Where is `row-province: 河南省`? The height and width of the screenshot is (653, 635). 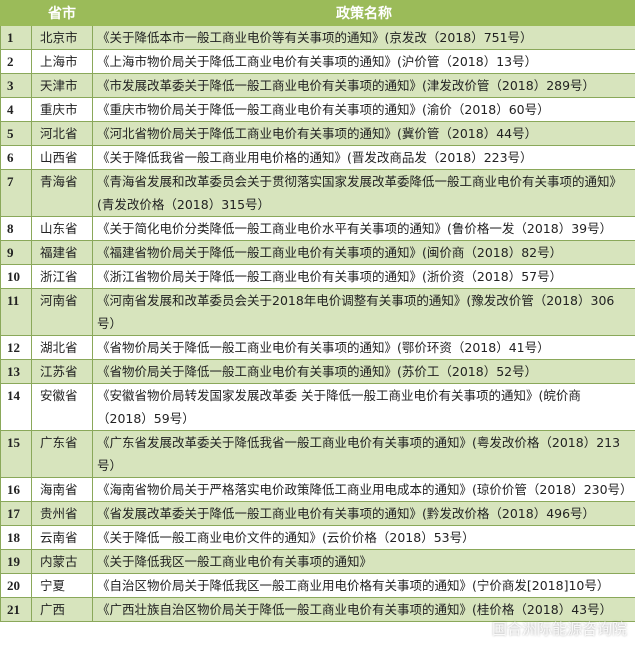 row-province: 河南省 is located at coordinates (62, 312).